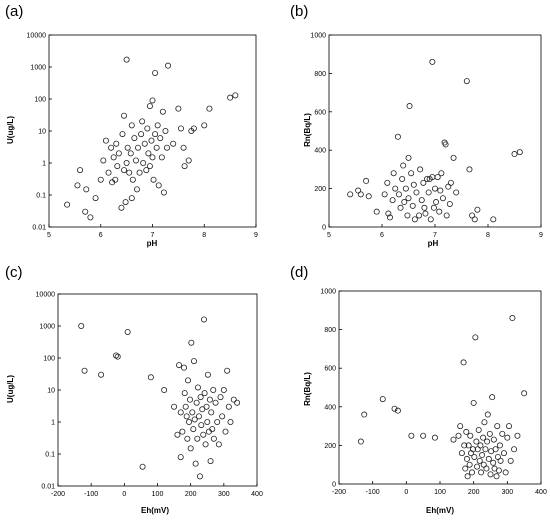  I want to click on y-tick-label-b: 600, so click(320, 112).